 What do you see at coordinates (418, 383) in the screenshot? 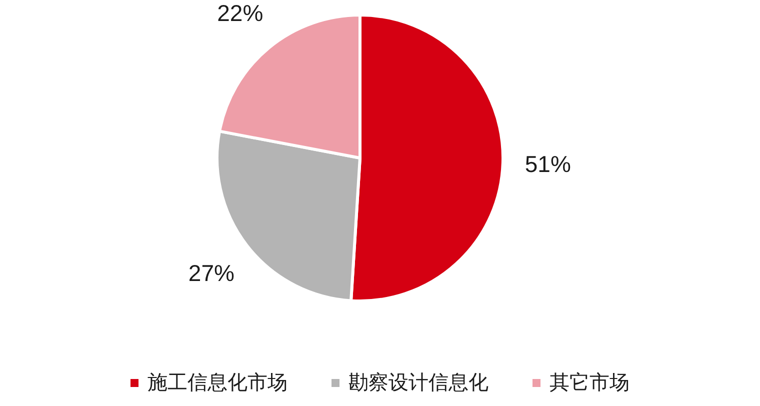
I see `legend-label: 勘察设计信息化` at bounding box center [418, 383].